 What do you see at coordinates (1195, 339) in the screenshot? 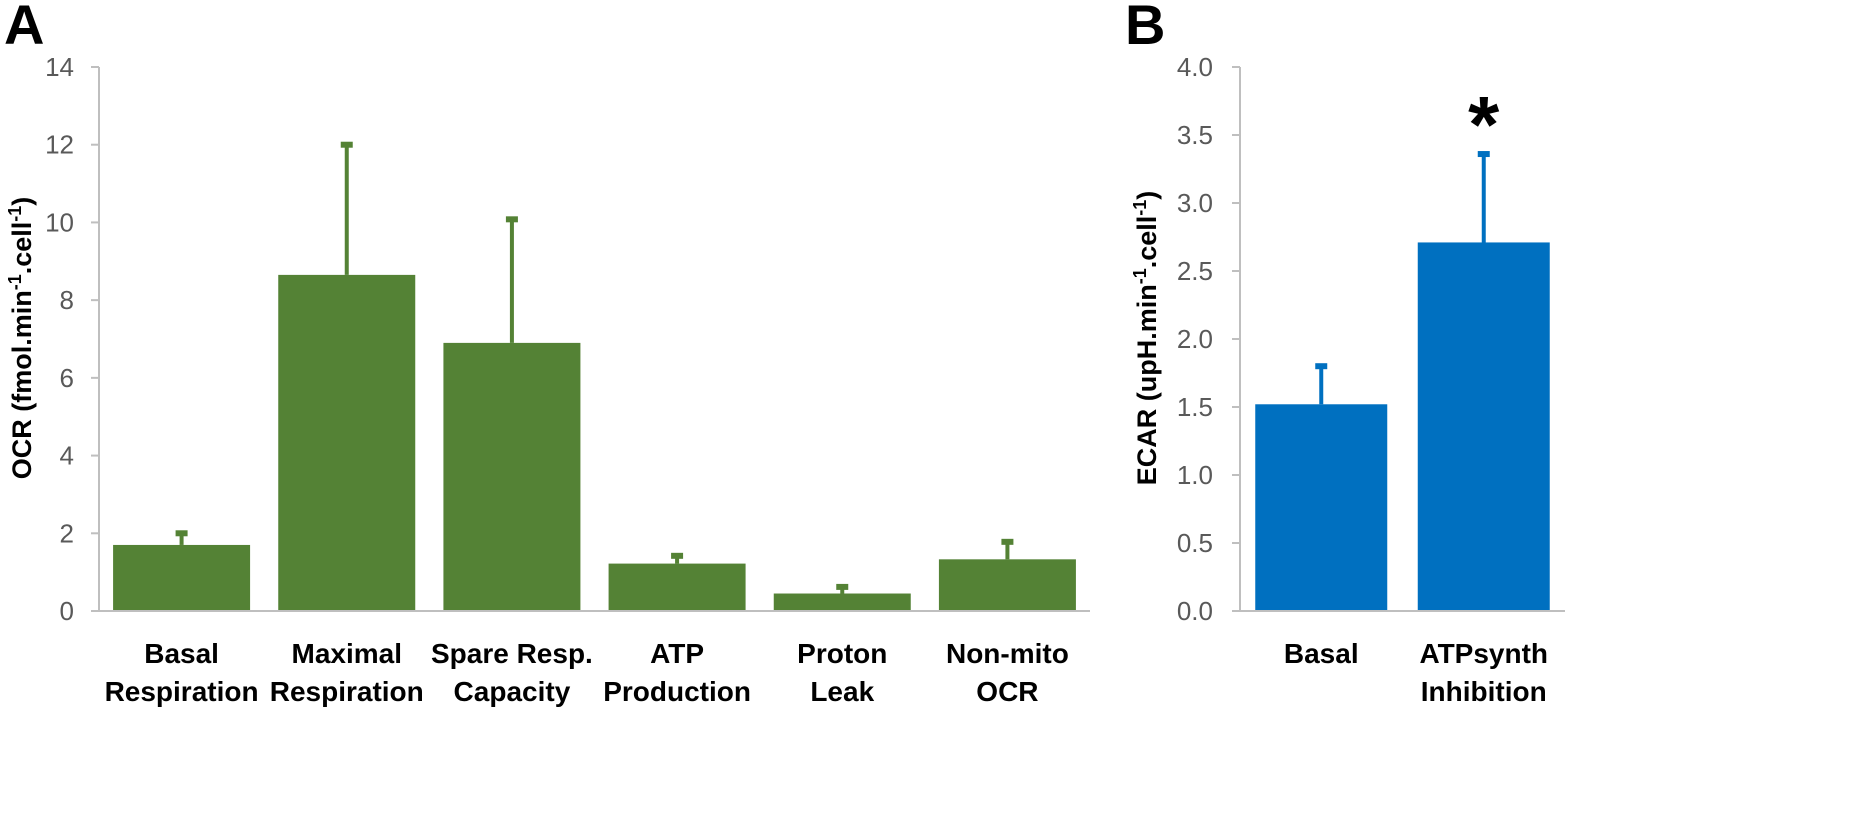
I see `panel-b-y-tick-label: 2.0` at bounding box center [1195, 339].